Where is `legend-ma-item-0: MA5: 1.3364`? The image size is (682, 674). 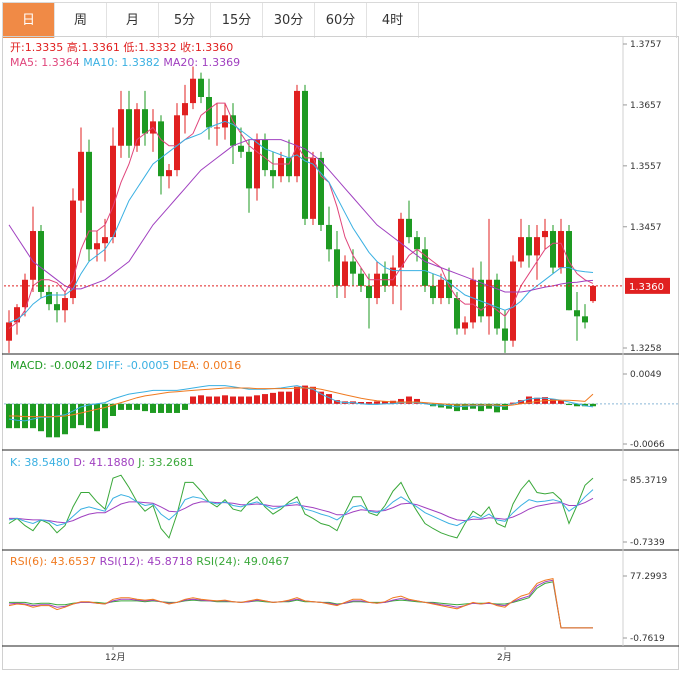 legend-ma-item-0: MA5: 1.3364 is located at coordinates (46, 62).